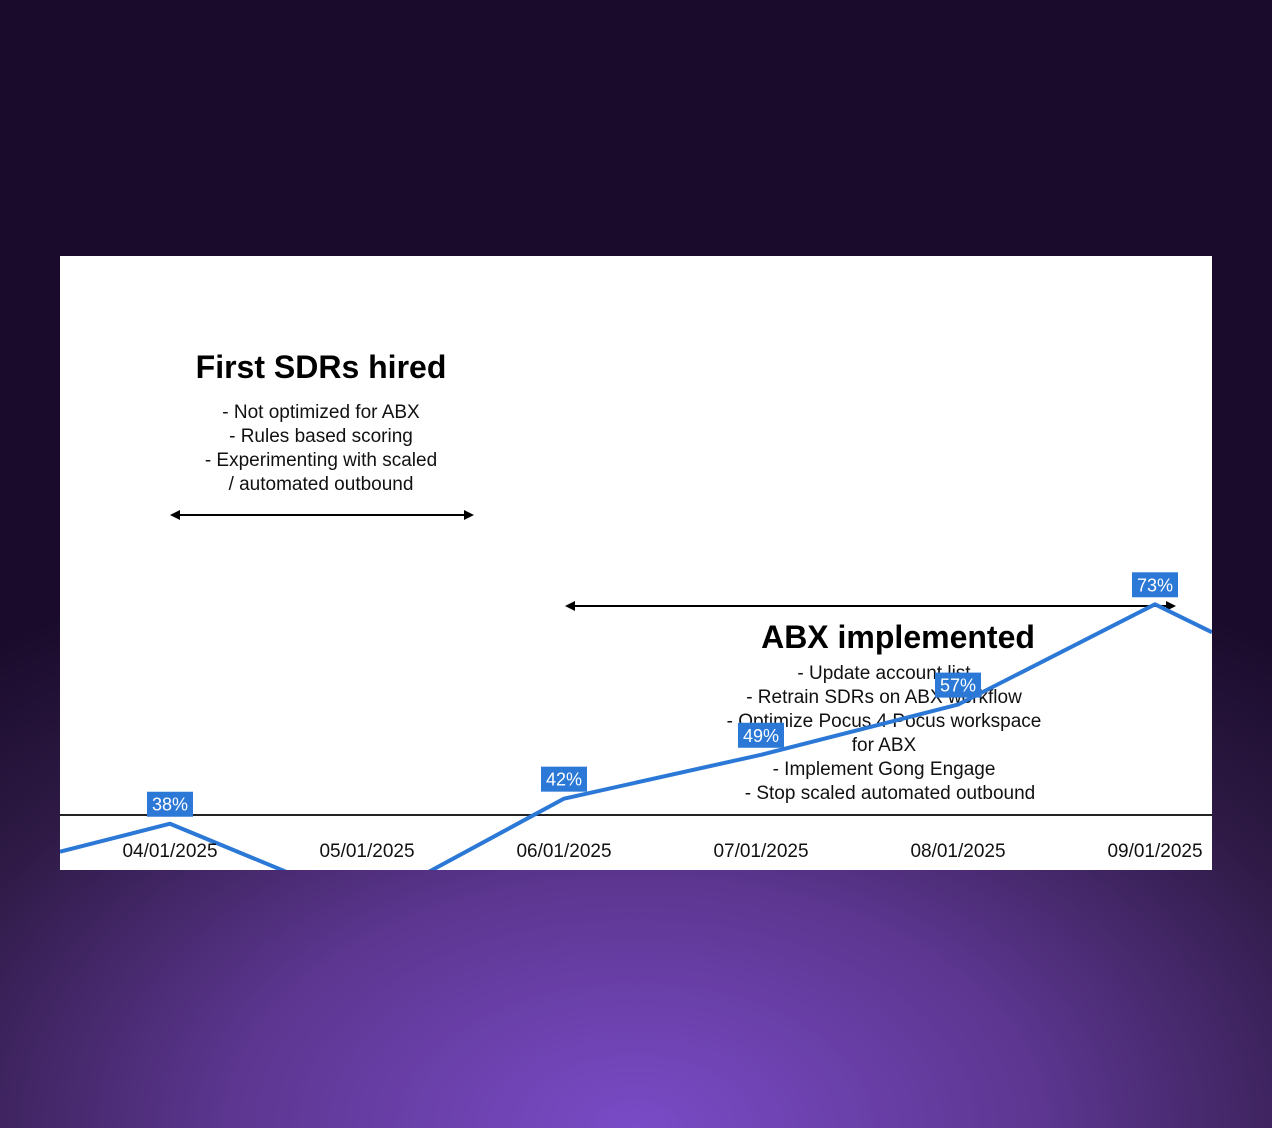 This screenshot has width=1272, height=1128. I want to click on data-label: 42%, so click(564, 779).